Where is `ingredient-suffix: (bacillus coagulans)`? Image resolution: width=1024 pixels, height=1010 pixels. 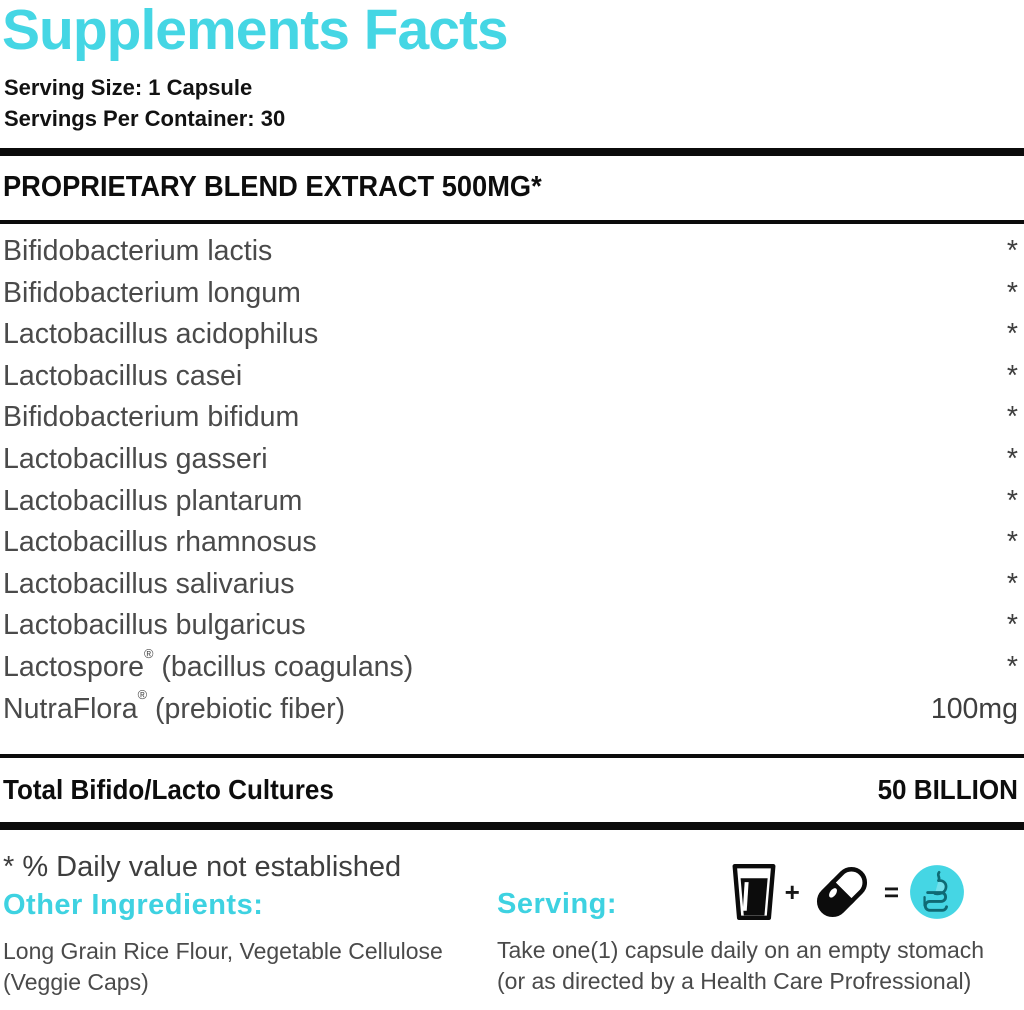
ingredient-suffix: (bacillus coagulans) is located at coordinates (283, 666).